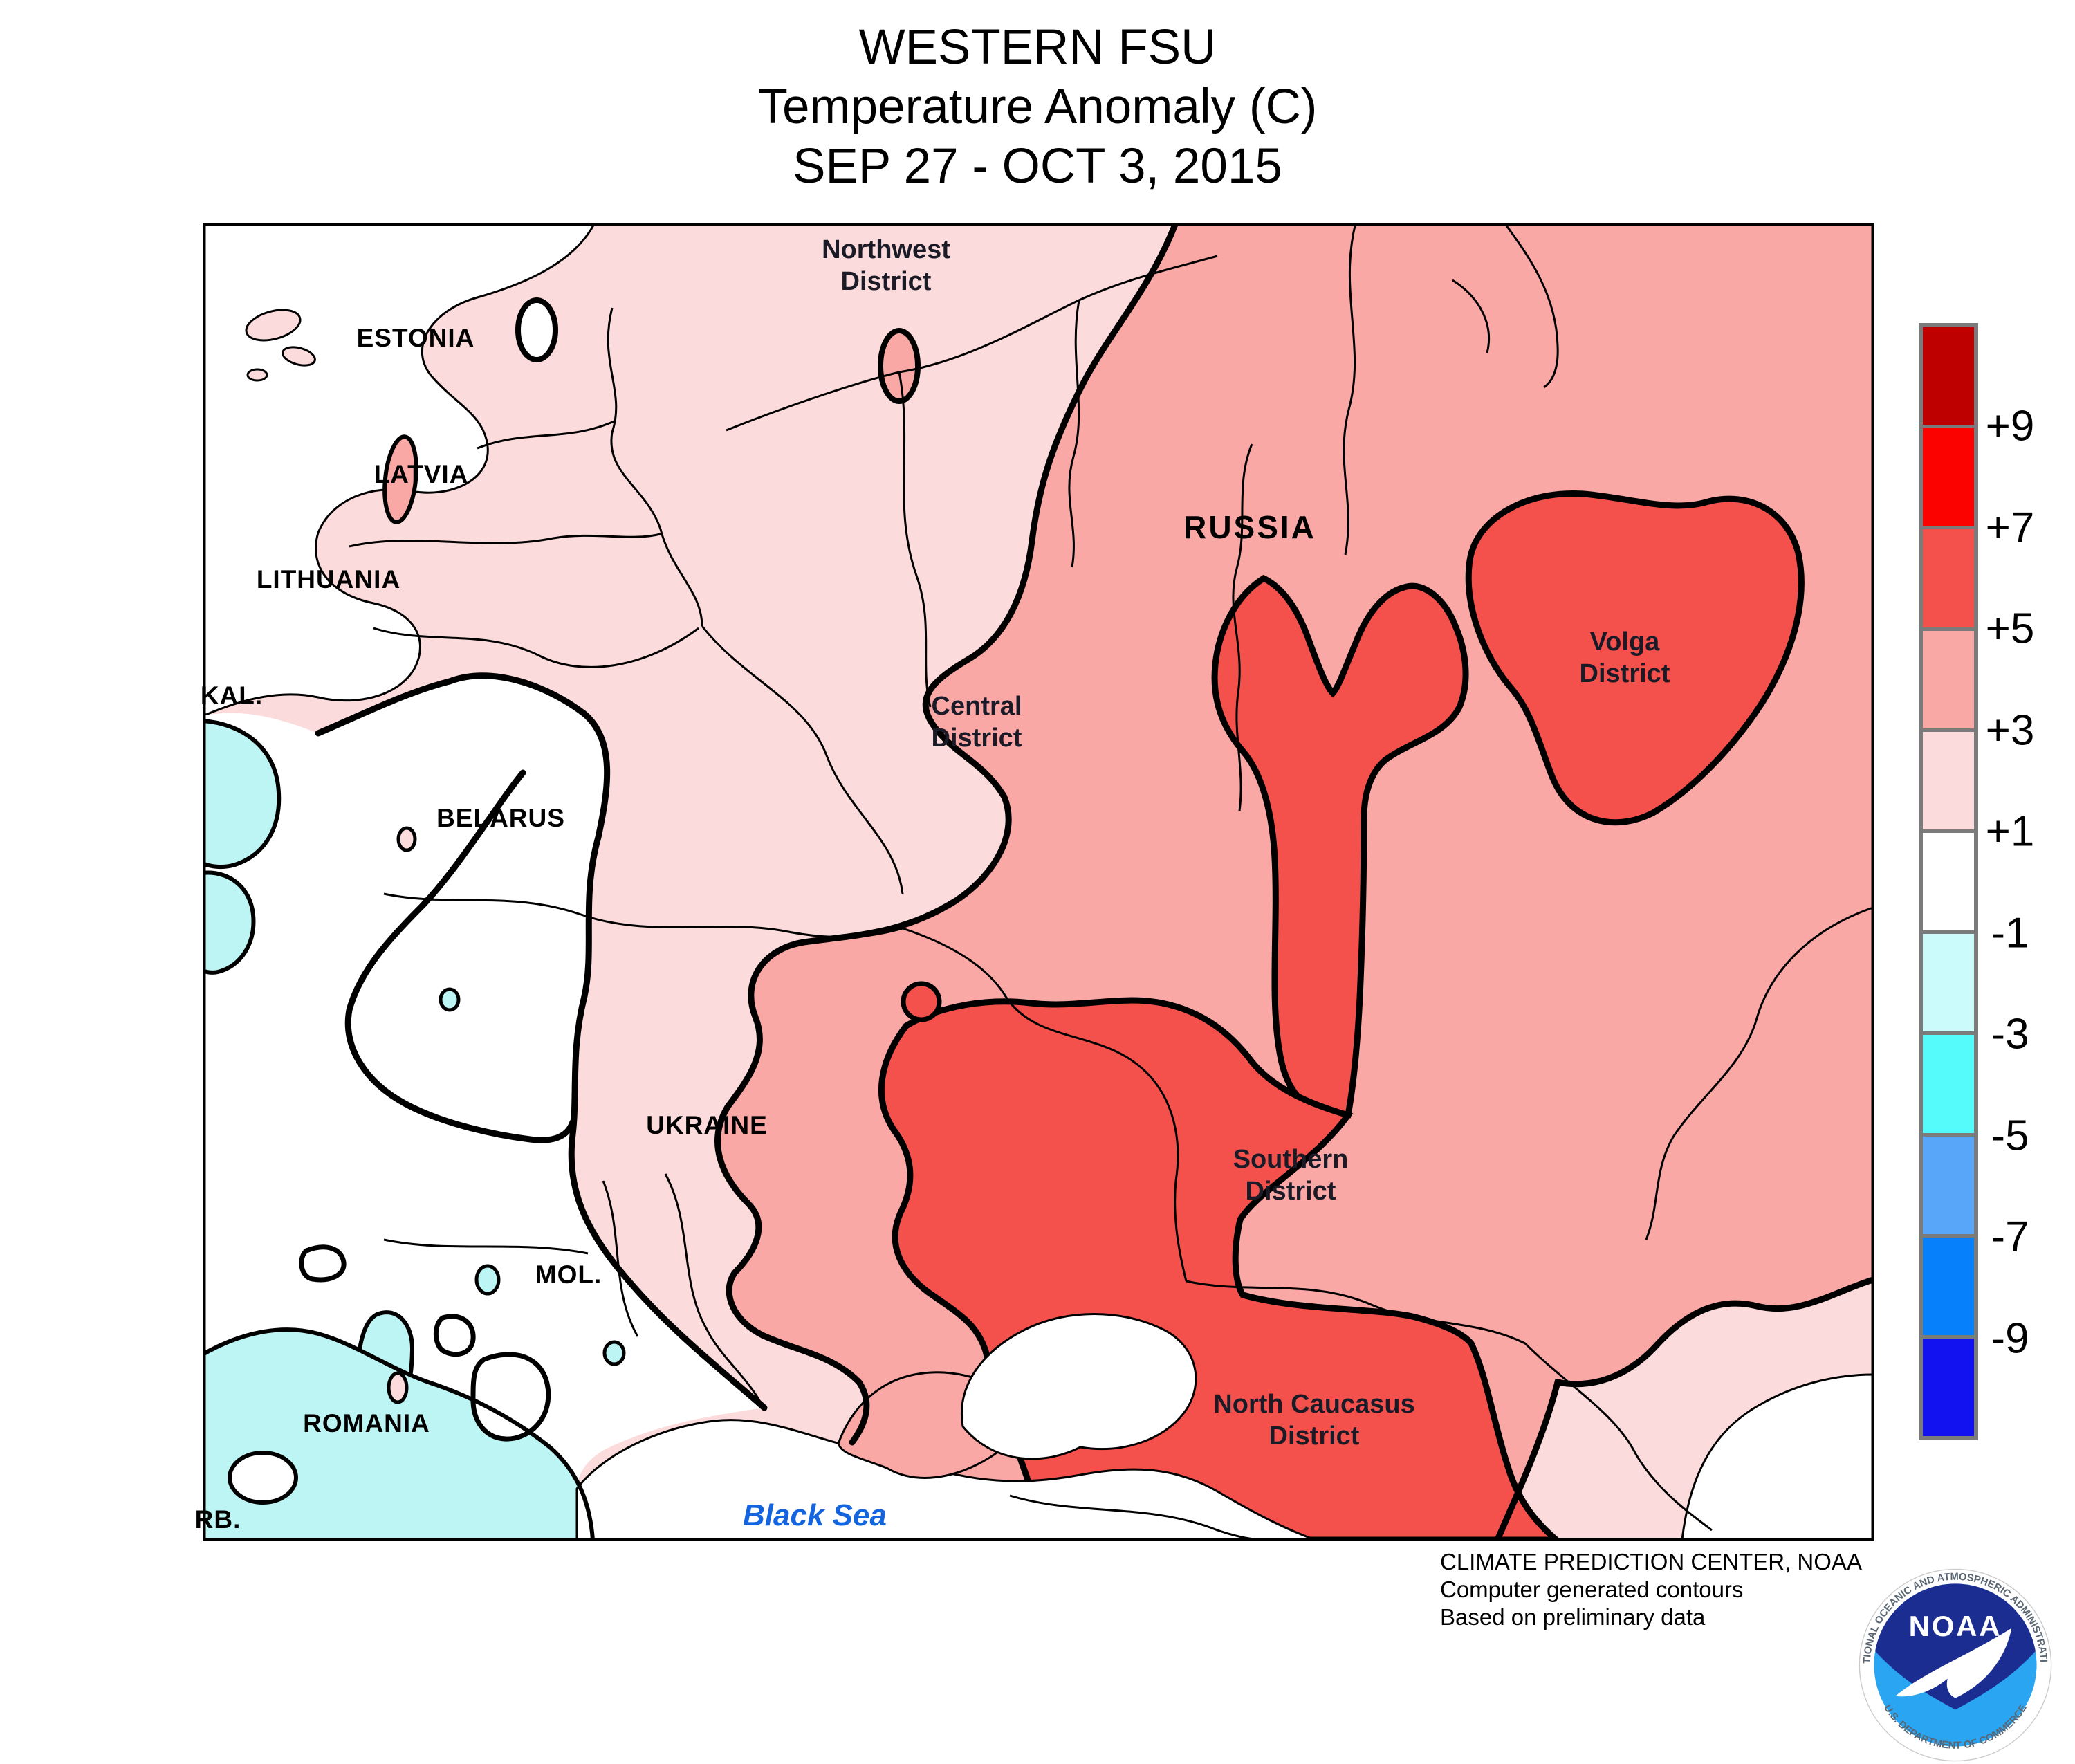 The height and width of the screenshot is (1764, 2075). I want to click on belarus-pink-blob, so click(406, 839).